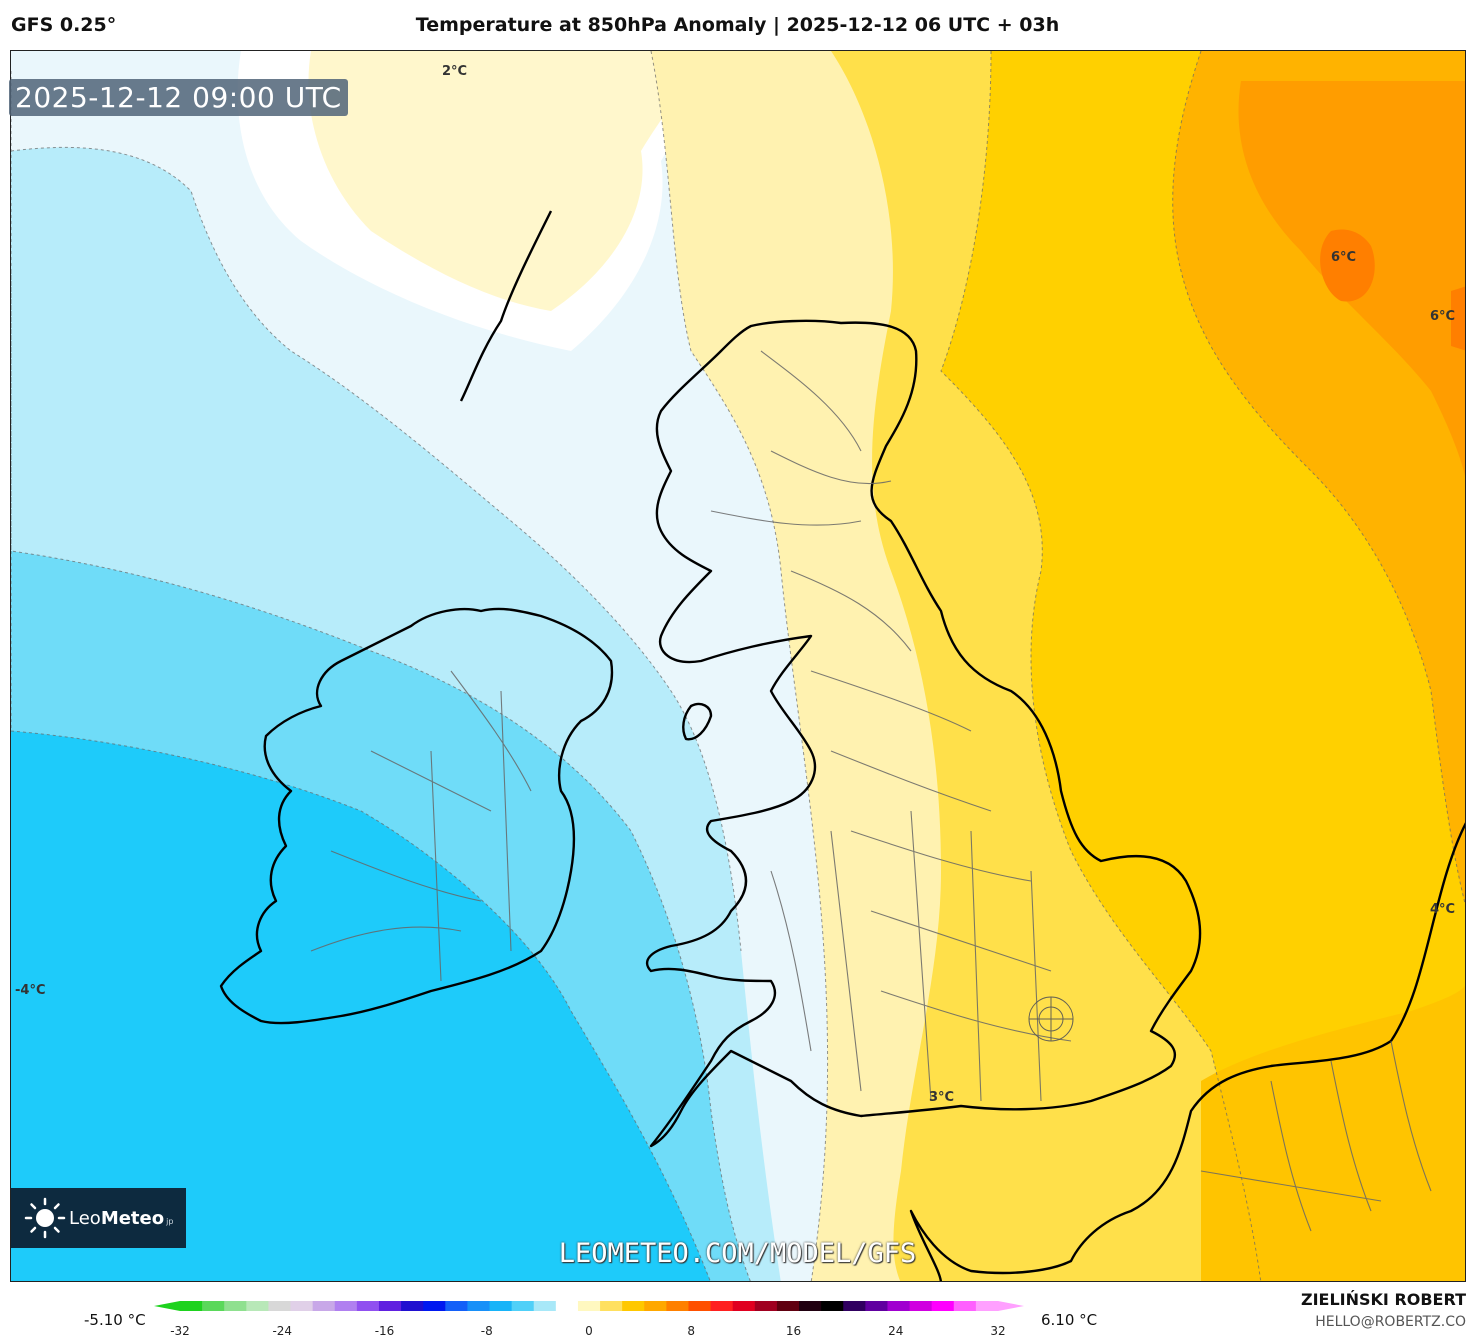 The image size is (1475, 1338). I want to click on author-name: ZIELIŃSKI ROBERT, so click(1383, 1299).